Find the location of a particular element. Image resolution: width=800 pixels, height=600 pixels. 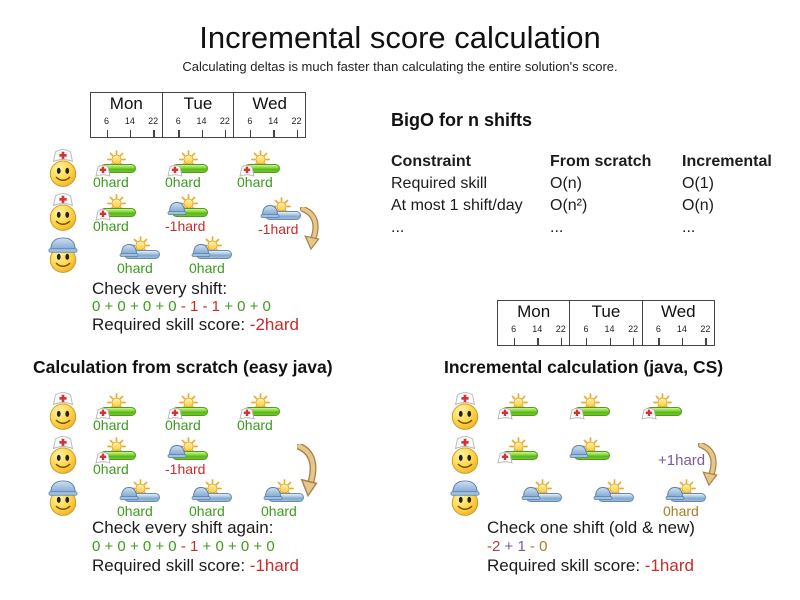

move-arrow-icon is located at coordinates (310, 229).